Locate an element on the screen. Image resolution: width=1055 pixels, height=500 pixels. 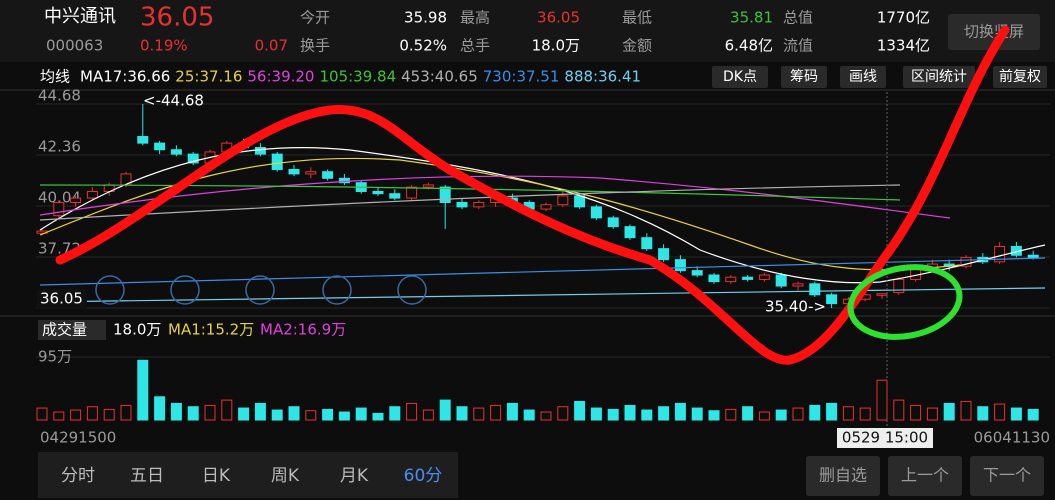
rotate-button: 切换竖屏 is located at coordinates (994, 32).